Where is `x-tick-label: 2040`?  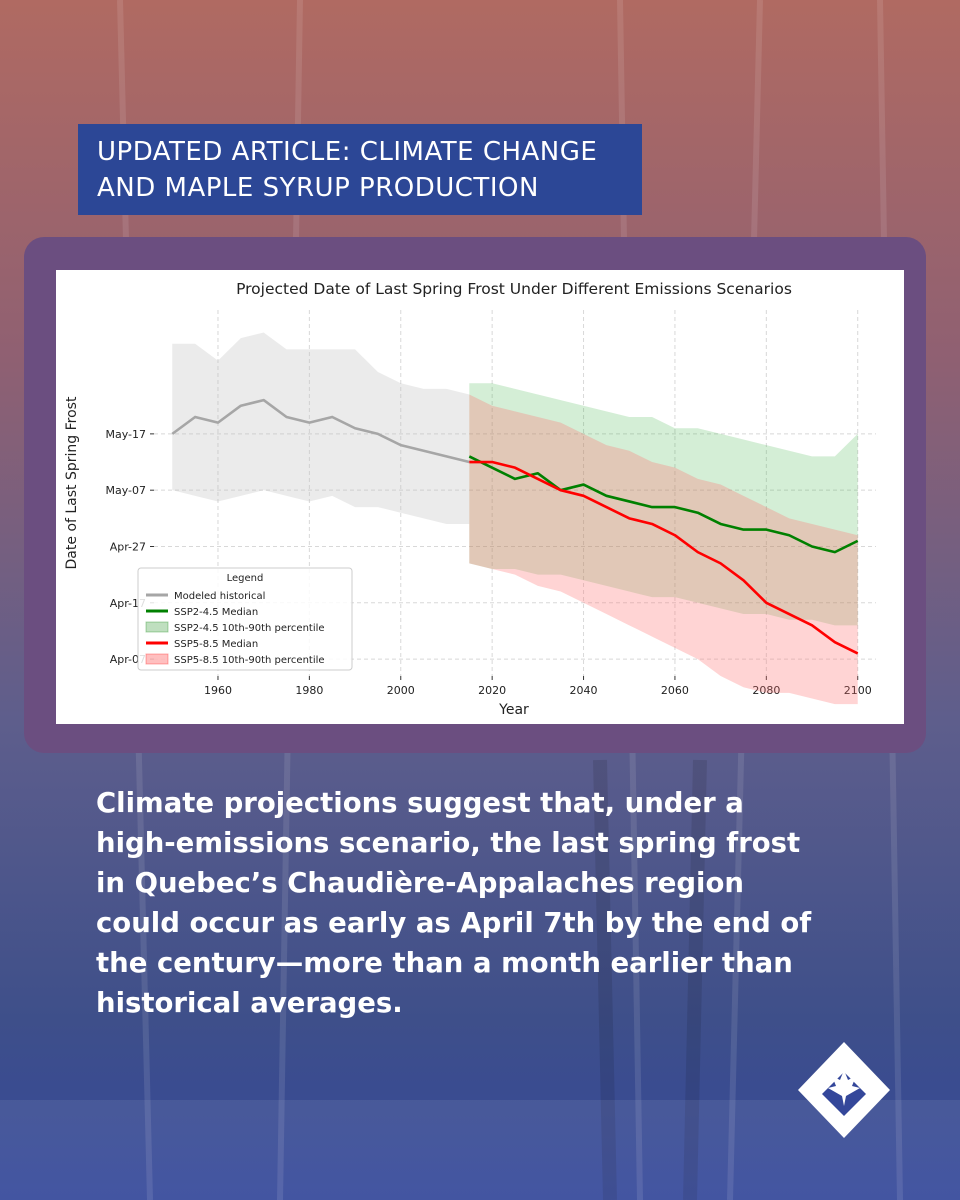 x-tick-label: 2040 is located at coordinates (584, 690).